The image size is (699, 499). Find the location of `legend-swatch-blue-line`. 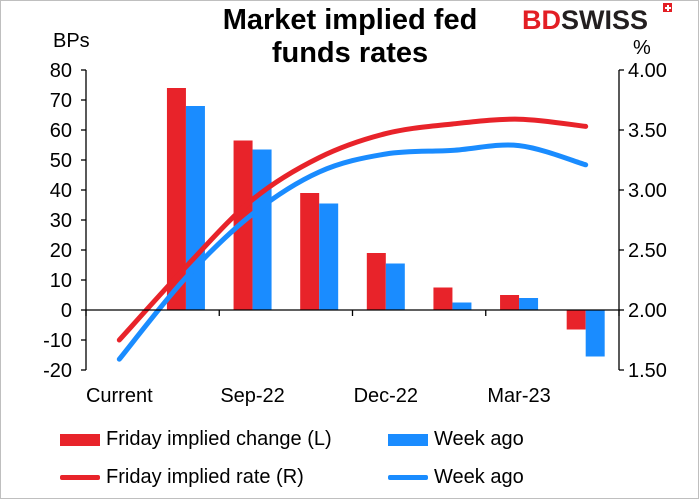

legend-swatch-blue-line is located at coordinates (408, 477).